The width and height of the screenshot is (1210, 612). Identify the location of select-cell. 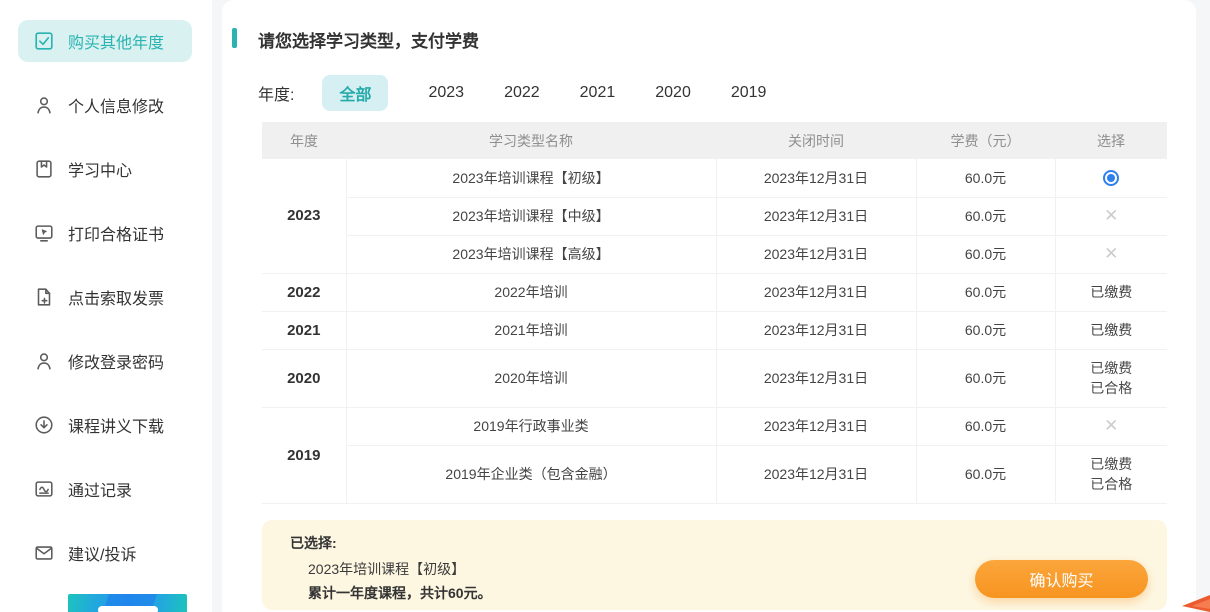
(1111, 178).